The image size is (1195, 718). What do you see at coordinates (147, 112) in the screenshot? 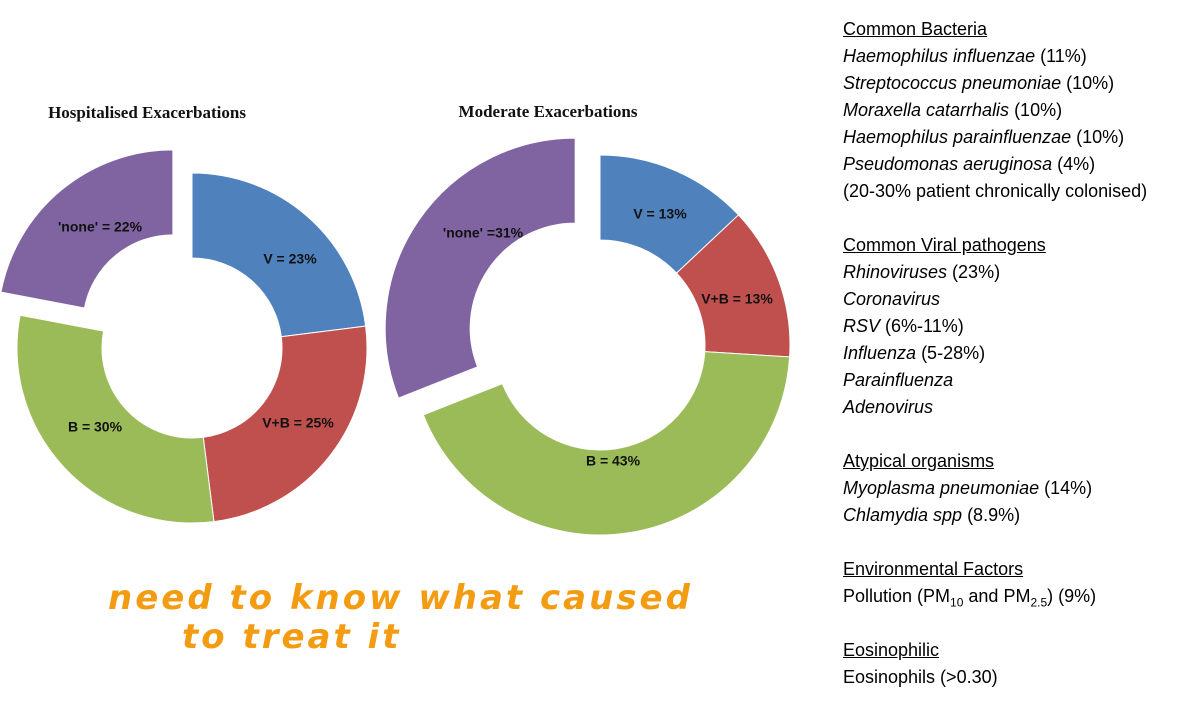
I see `chart-title: Hospitalised Exacerbations` at bounding box center [147, 112].